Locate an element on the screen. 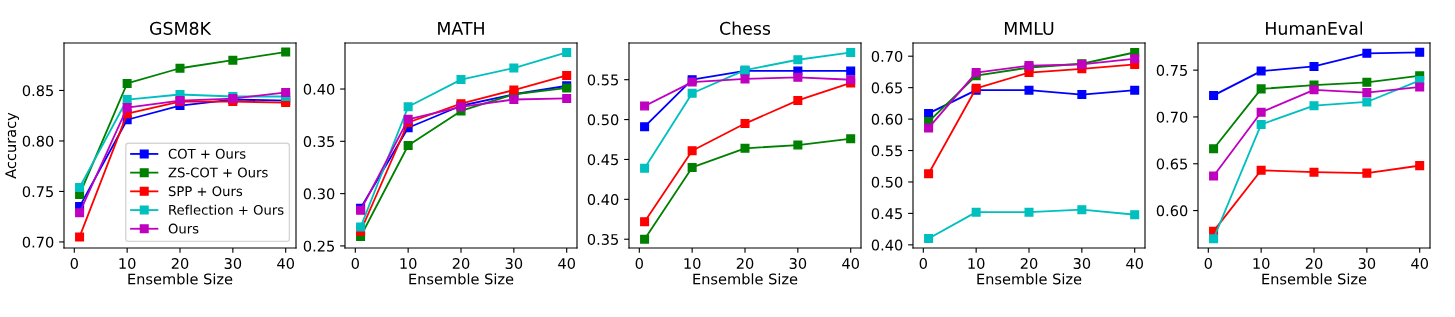 This screenshot has height=317, width=1455. y-tick-label: 0.30 is located at coordinates (319, 194).